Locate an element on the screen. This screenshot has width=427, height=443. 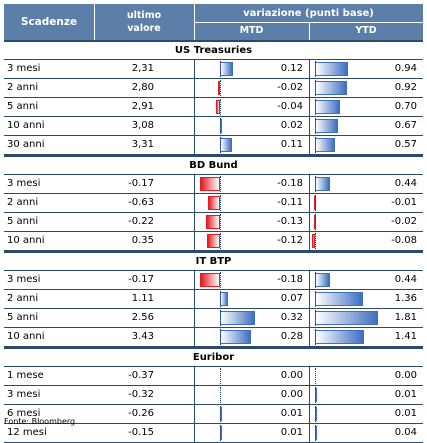
mtd-value: -0.12 is located at coordinates (290, 240).